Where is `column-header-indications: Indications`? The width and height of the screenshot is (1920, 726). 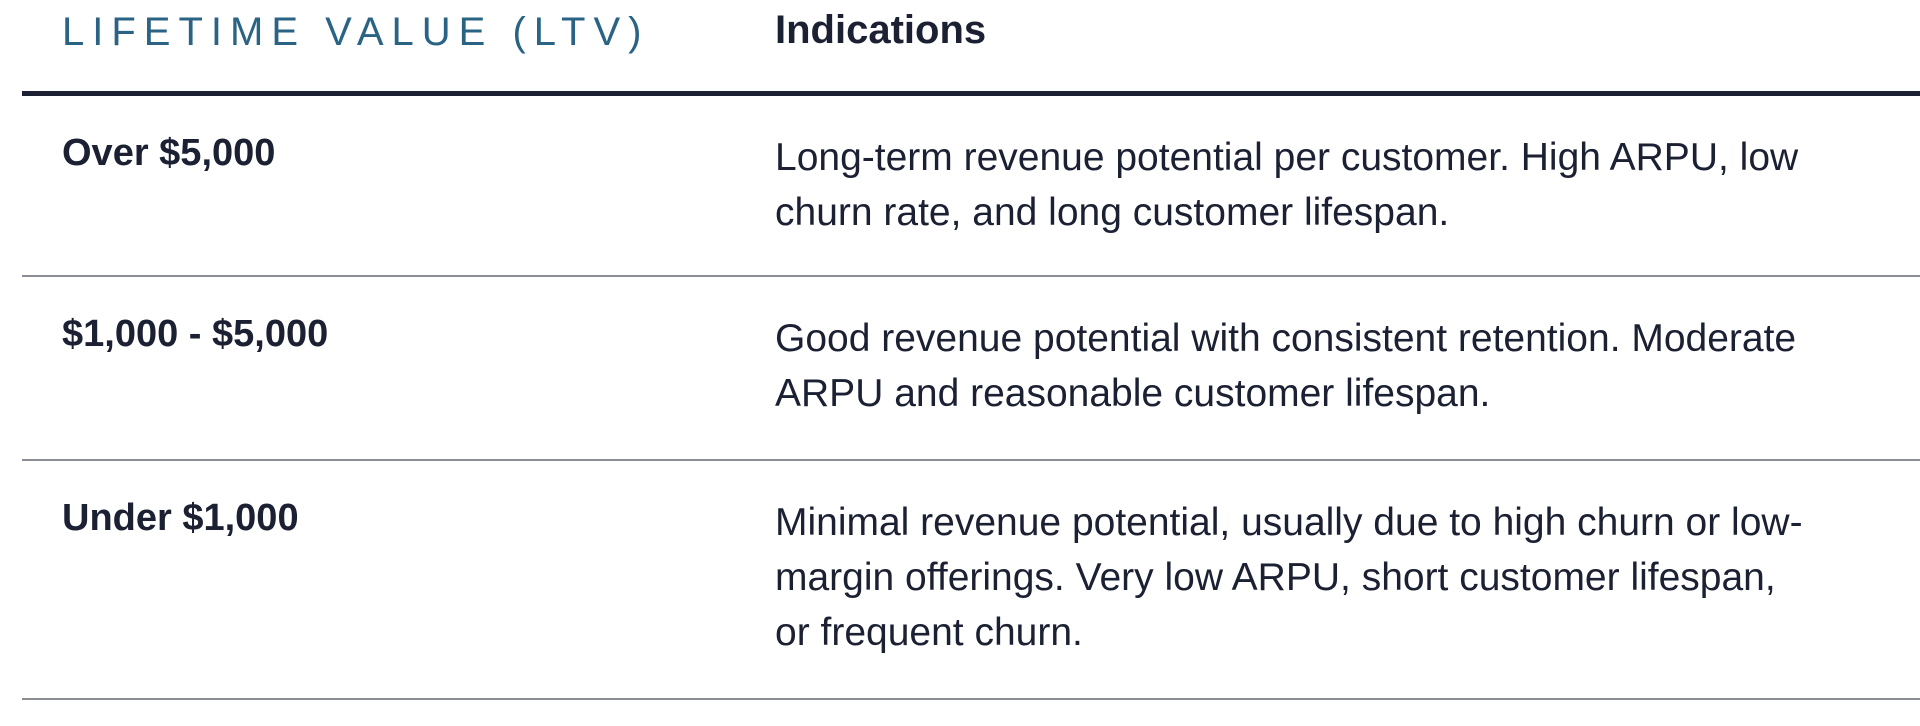
column-header-indications: Indications is located at coordinates (881, 30).